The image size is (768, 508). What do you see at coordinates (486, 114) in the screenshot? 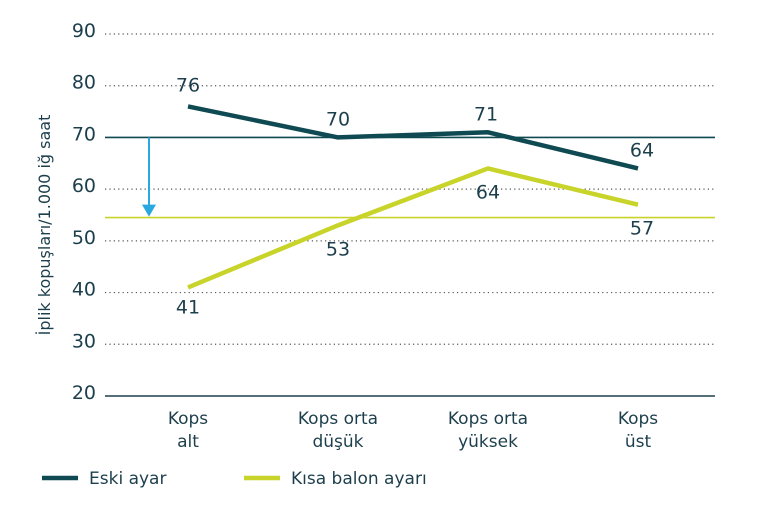
I see `data-label: 71` at bounding box center [486, 114].